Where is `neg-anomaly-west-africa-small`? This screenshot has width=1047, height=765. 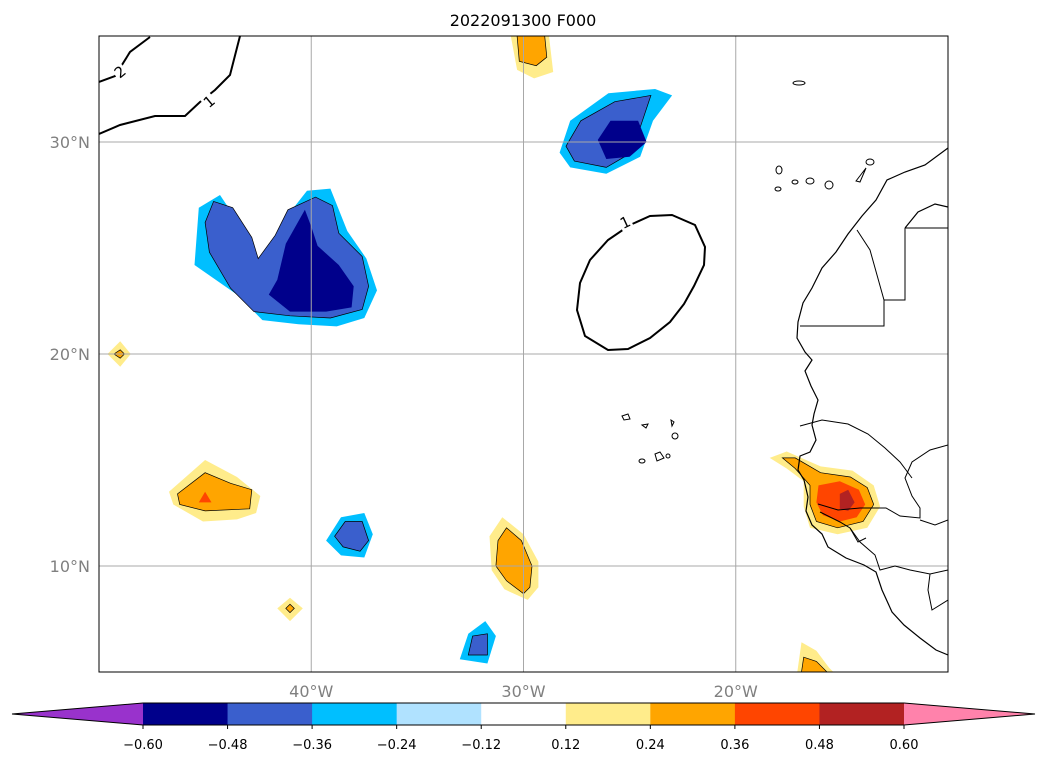
neg-anomaly-west-africa-small is located at coordinates (349, 535).